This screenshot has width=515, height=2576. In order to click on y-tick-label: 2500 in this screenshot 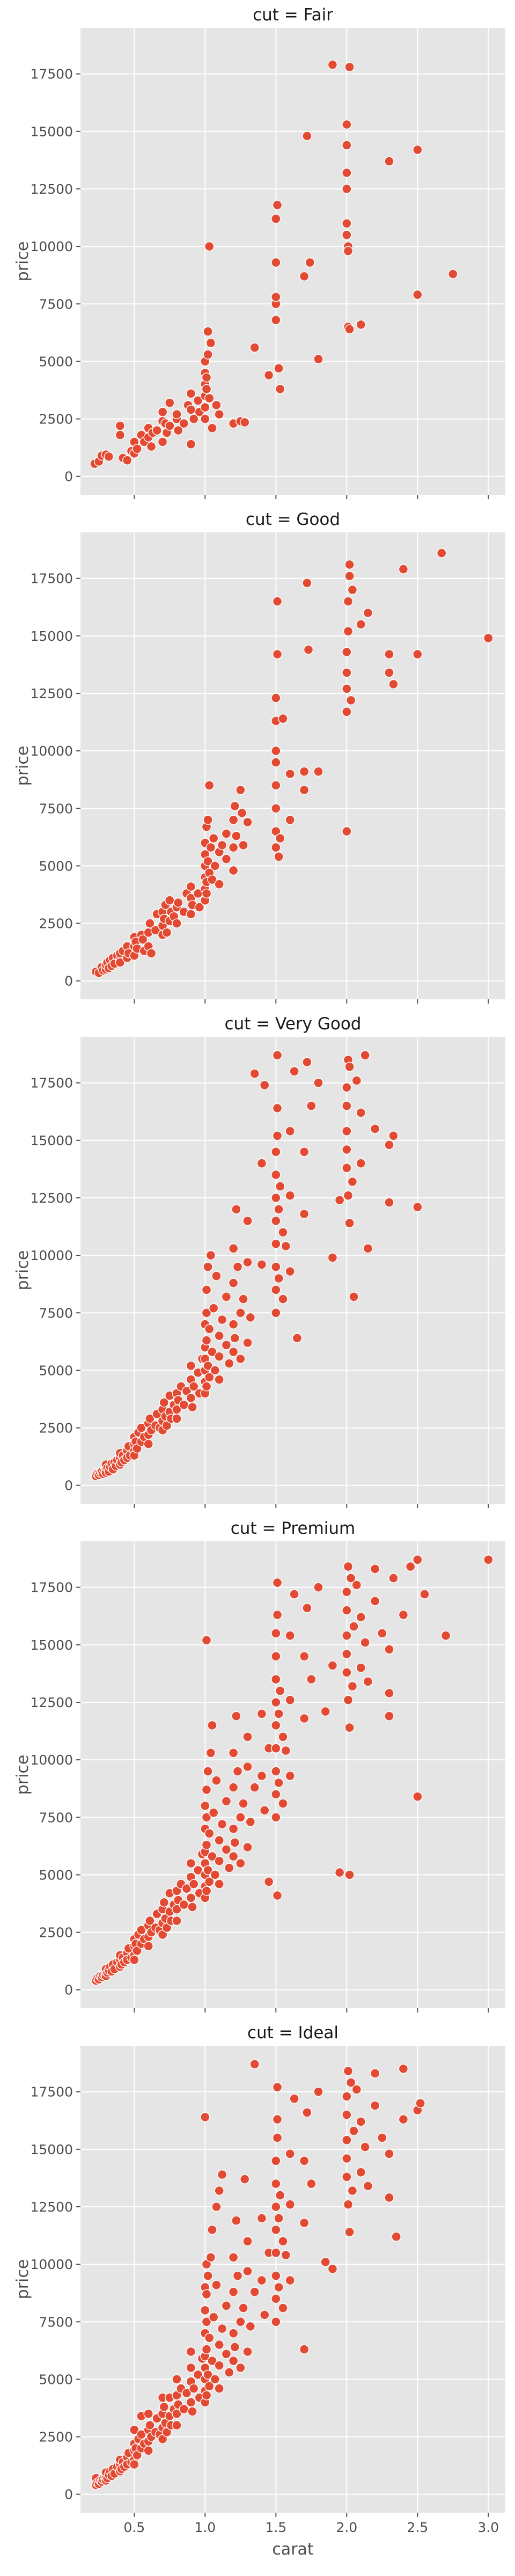, I will do `click(56, 1428)`.